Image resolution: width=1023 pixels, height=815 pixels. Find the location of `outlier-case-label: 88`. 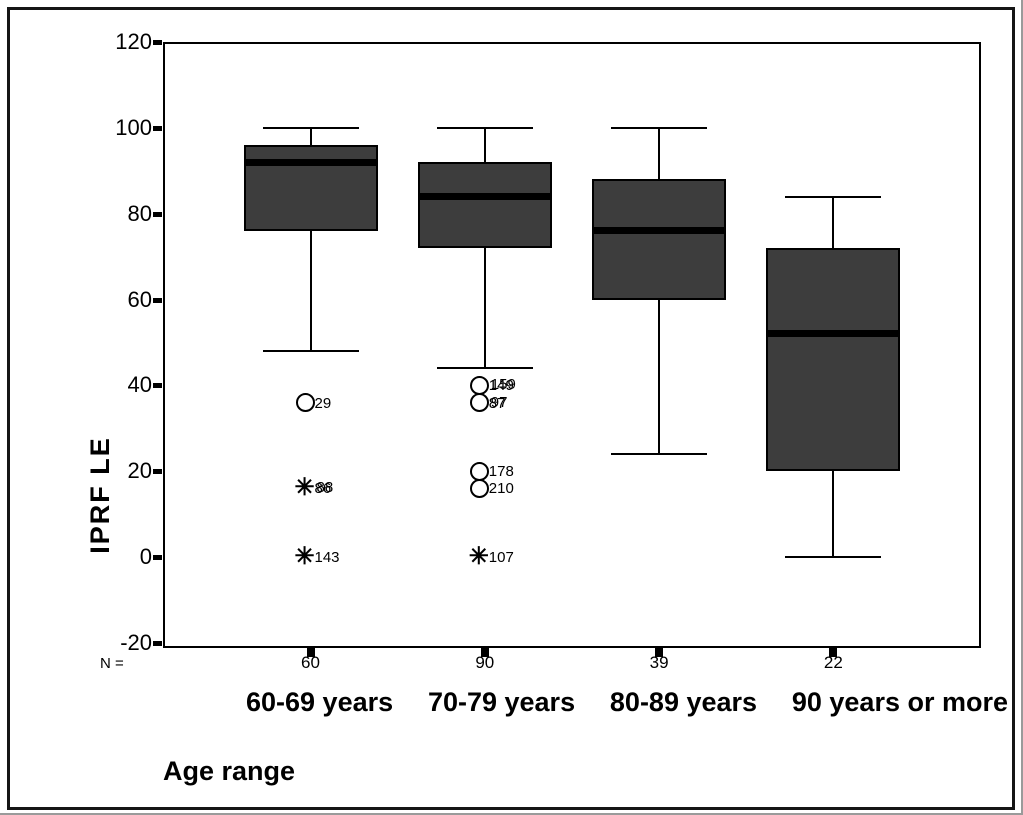

outlier-case-label: 88 is located at coordinates (325, 488).